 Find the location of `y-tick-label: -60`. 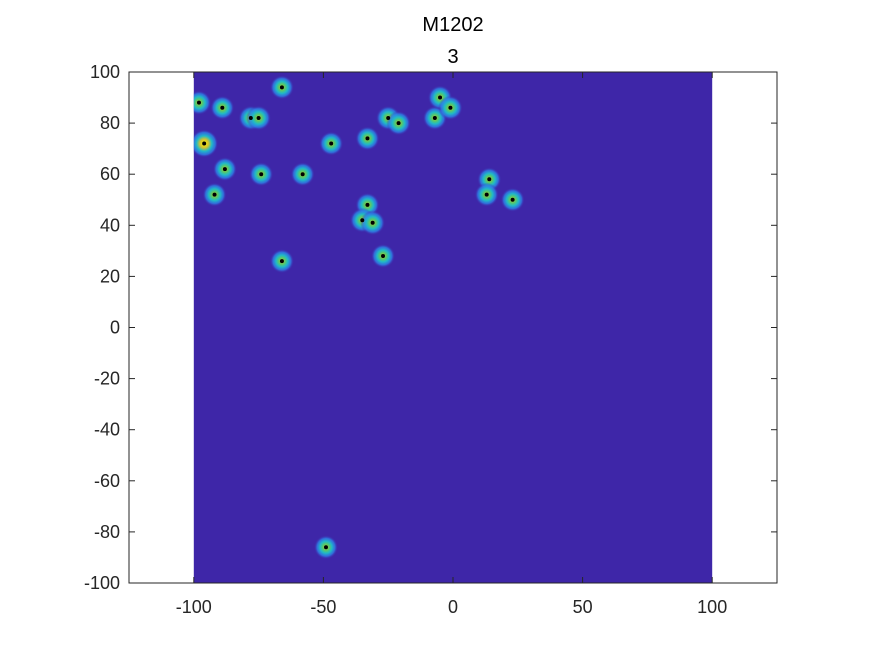

y-tick-label: -60 is located at coordinates (107, 481).